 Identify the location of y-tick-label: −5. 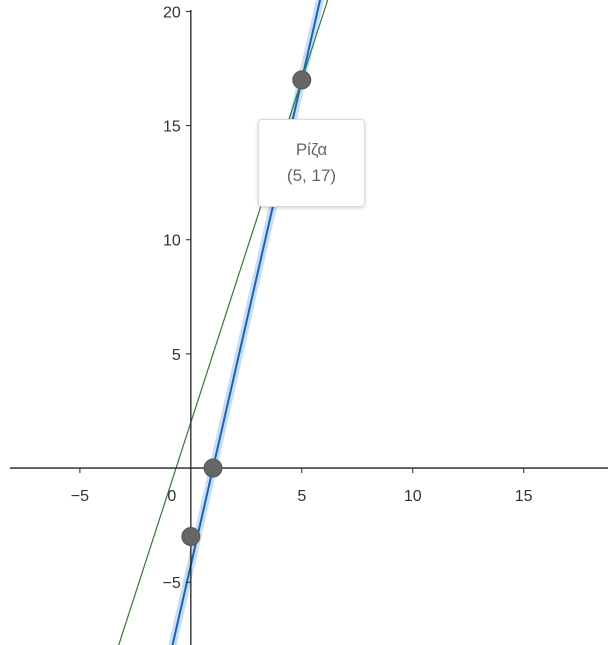
(172, 583).